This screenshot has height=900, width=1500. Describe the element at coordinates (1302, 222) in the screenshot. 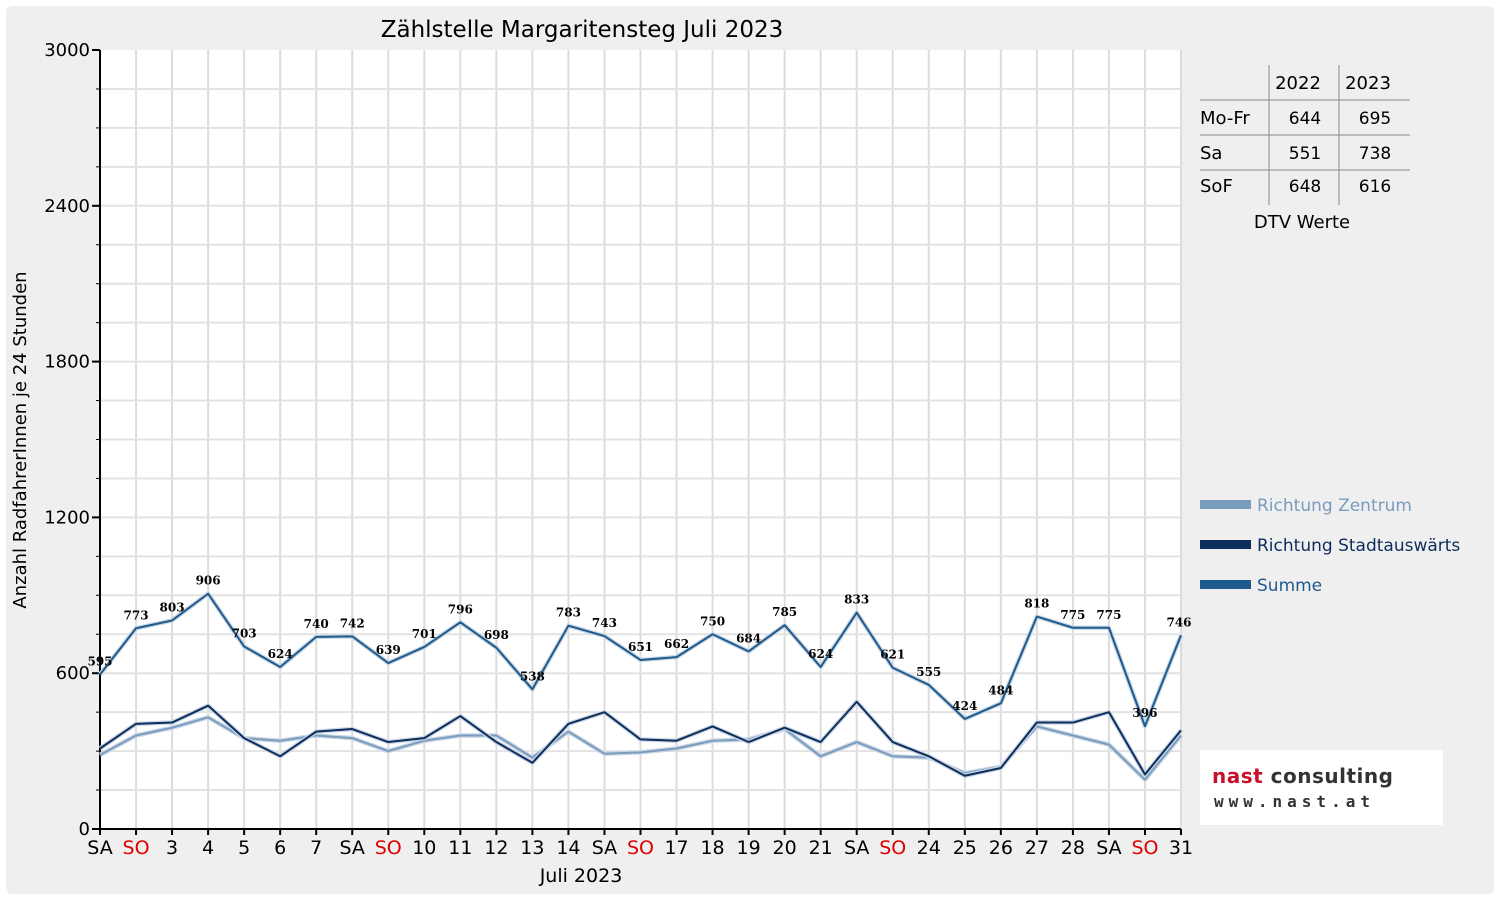

I see `table-caption: DTV Werte` at that location.